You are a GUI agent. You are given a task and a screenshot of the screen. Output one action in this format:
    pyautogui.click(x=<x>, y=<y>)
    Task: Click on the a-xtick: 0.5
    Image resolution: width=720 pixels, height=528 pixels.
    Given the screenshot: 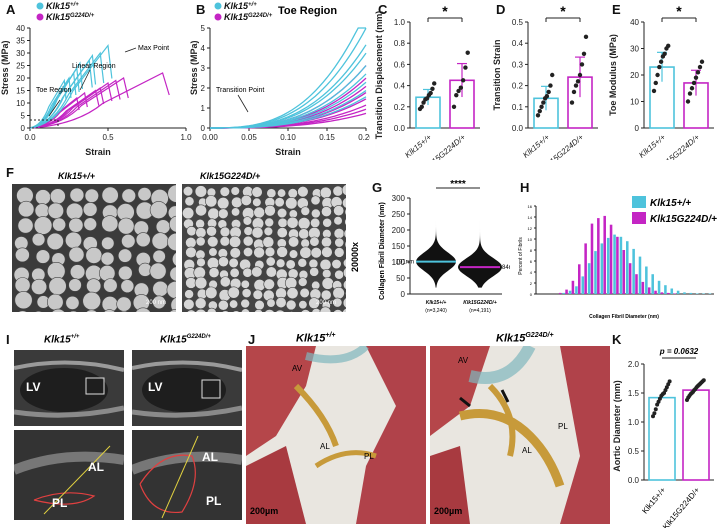 What is the action you would take?
    pyautogui.click(x=108, y=137)
    